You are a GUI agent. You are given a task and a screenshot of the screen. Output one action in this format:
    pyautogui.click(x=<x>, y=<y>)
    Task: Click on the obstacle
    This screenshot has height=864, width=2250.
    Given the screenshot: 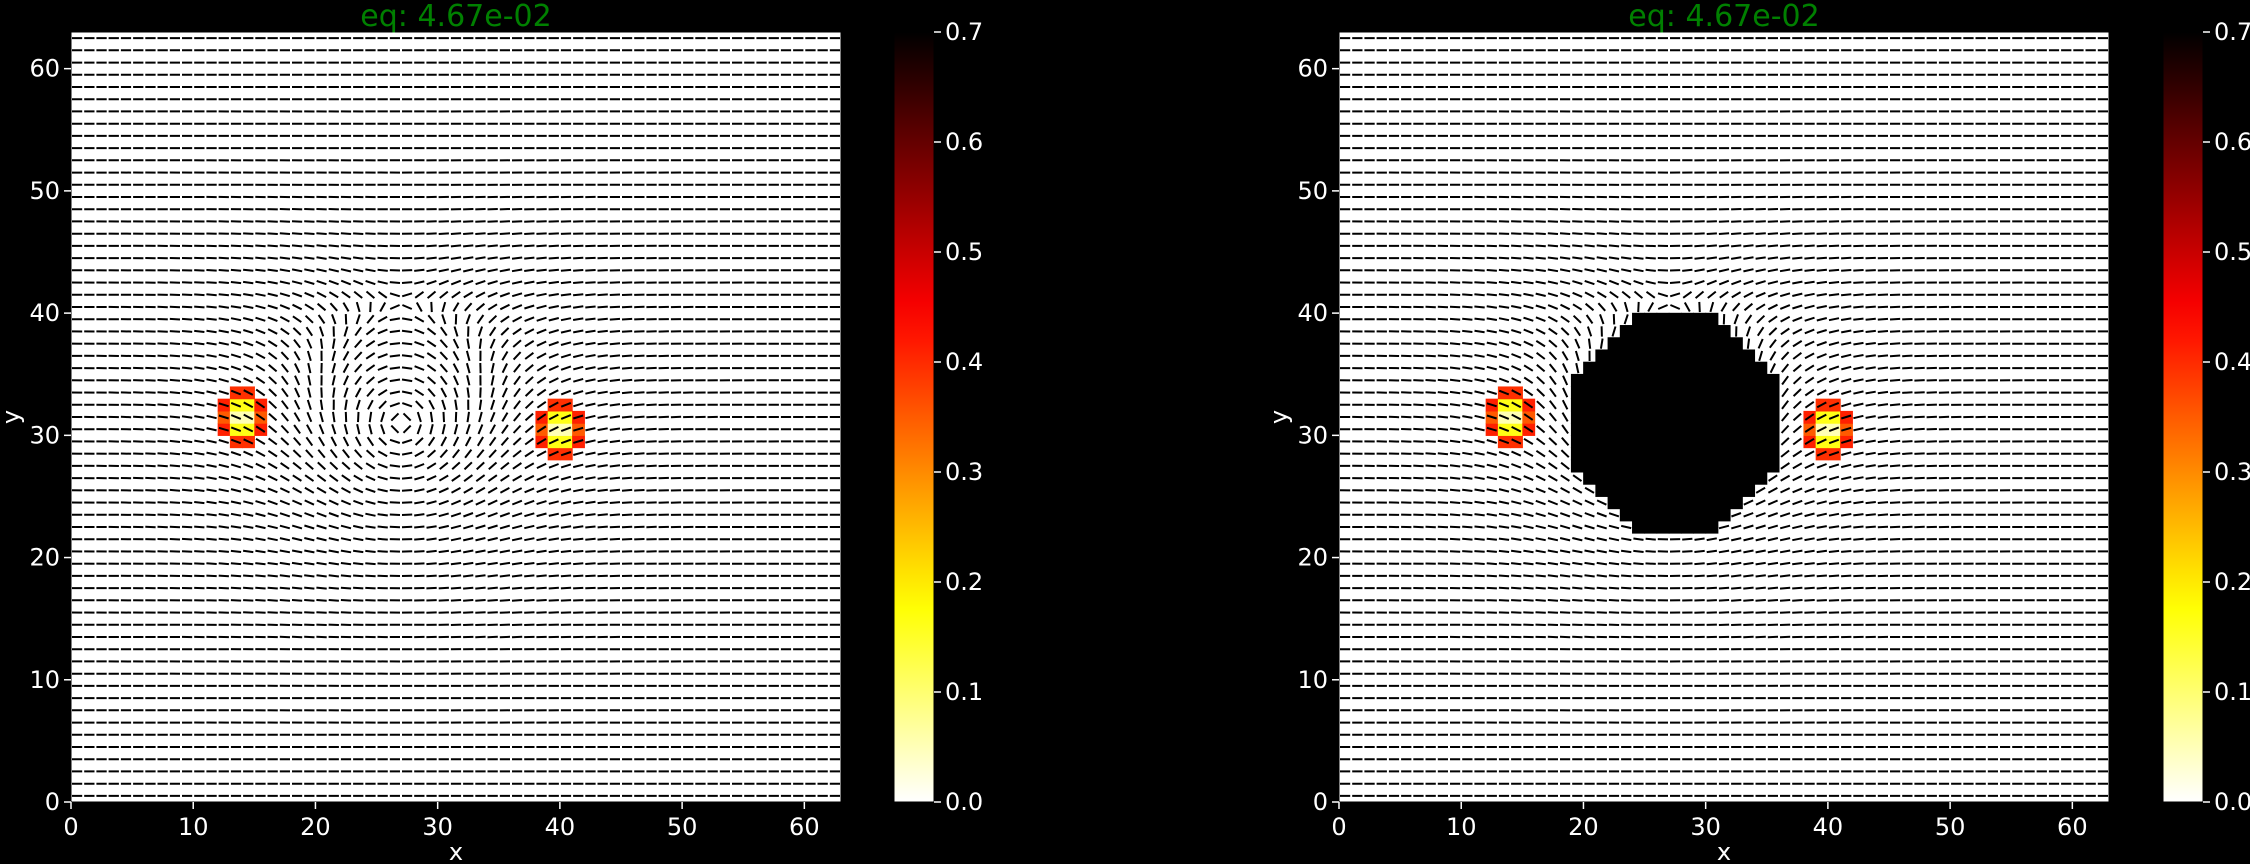 What is the action you would take?
    pyautogui.click(x=1675, y=423)
    